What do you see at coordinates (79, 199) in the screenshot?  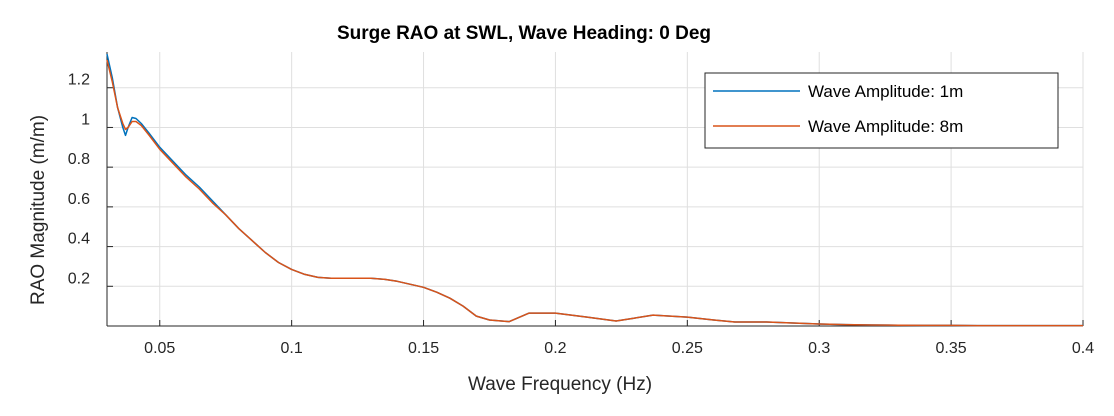 I see `y-tick-label: 0.6` at bounding box center [79, 199].